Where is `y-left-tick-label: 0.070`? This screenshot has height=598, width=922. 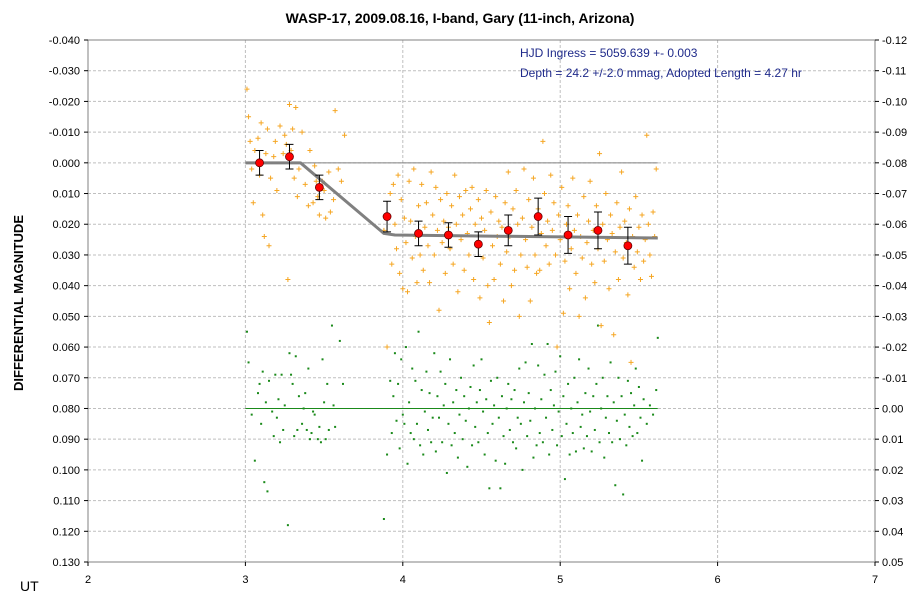 y-left-tick-label: 0.070 is located at coordinates (66, 379).